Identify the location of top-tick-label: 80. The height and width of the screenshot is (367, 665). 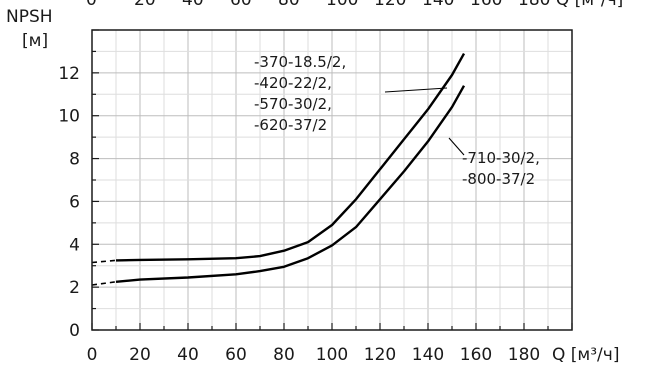
(289, 5).